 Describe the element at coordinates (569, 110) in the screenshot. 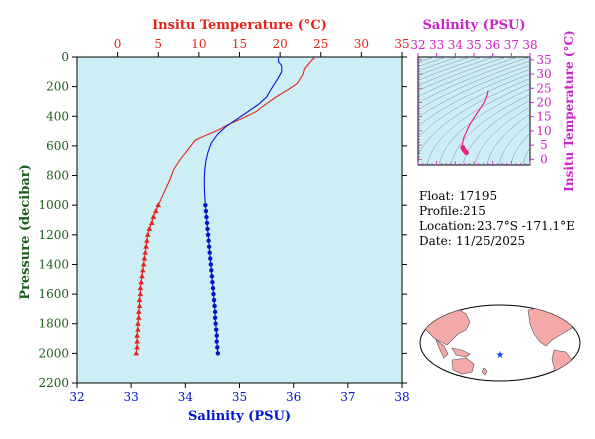

I see `ts-right-axis-title: Insitu Temperature (°C)` at that location.